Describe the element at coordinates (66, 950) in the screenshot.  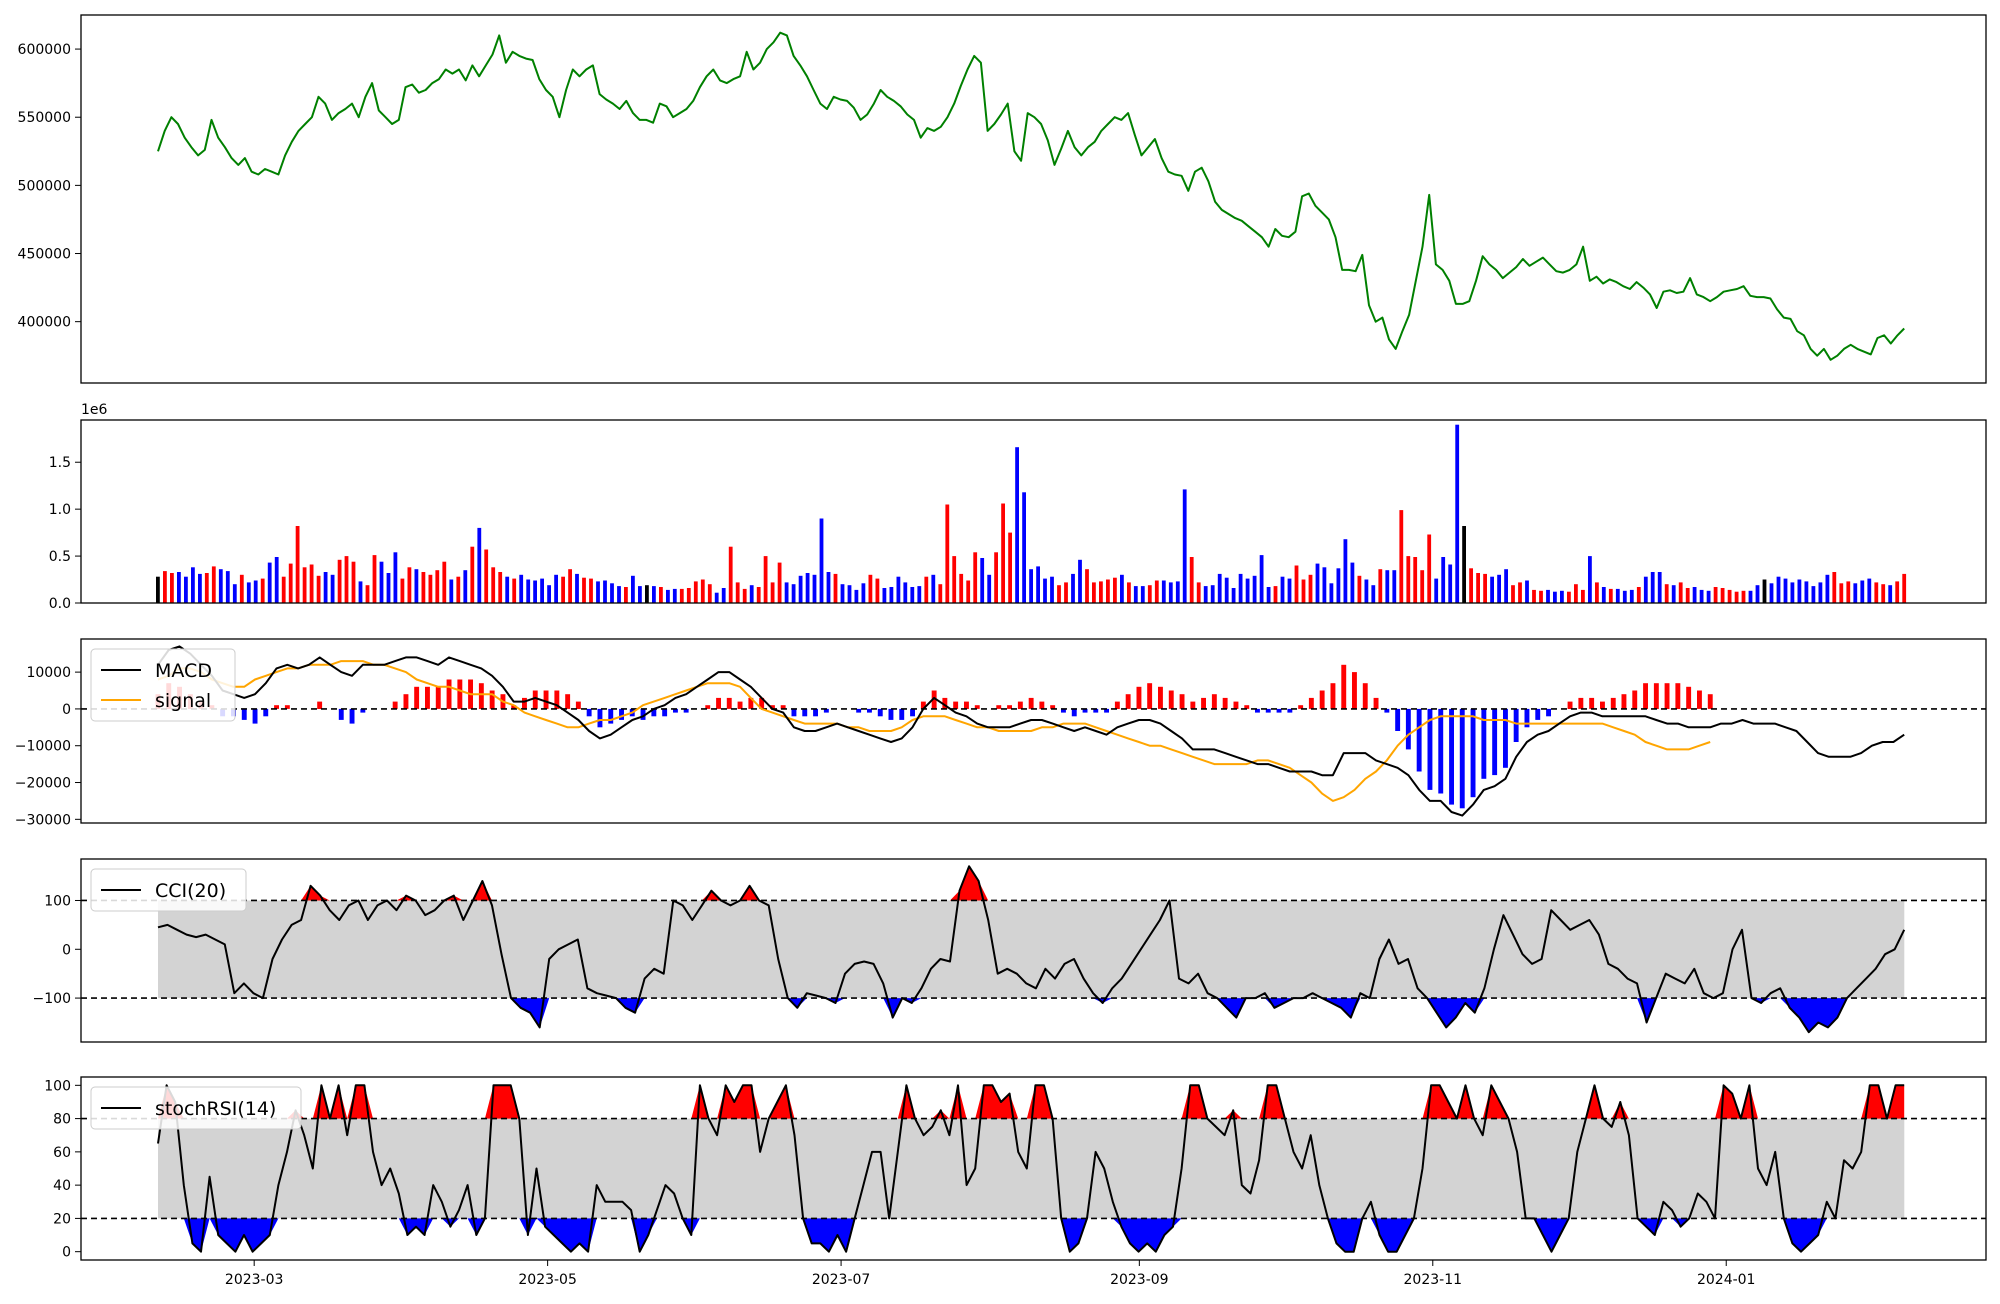
I see `cci-panel-y-tick-label: 0` at that location.